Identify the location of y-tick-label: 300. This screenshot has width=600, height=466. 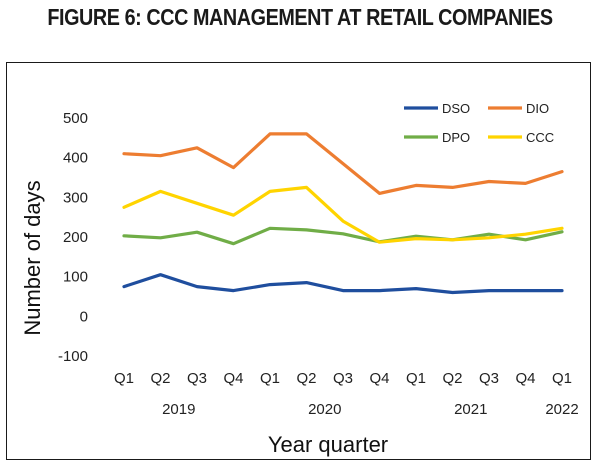
(75, 197).